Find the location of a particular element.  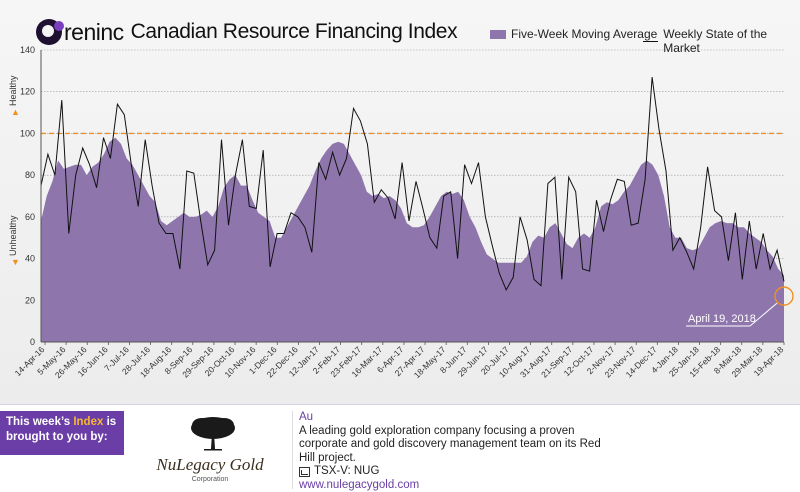

stock-chart-icon is located at coordinates (304, 472).